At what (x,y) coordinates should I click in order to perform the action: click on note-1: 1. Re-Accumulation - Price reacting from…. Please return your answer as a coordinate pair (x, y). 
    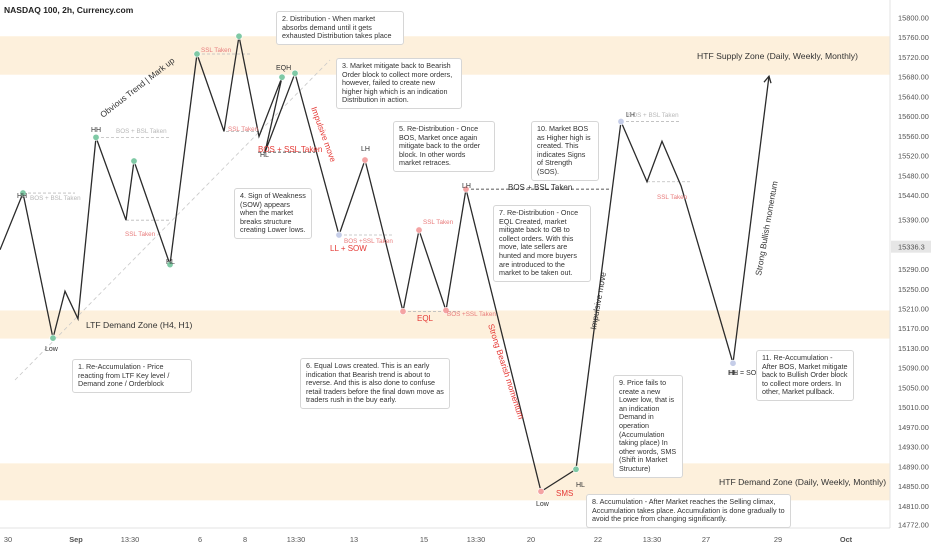
    Looking at the image, I should click on (132, 376).